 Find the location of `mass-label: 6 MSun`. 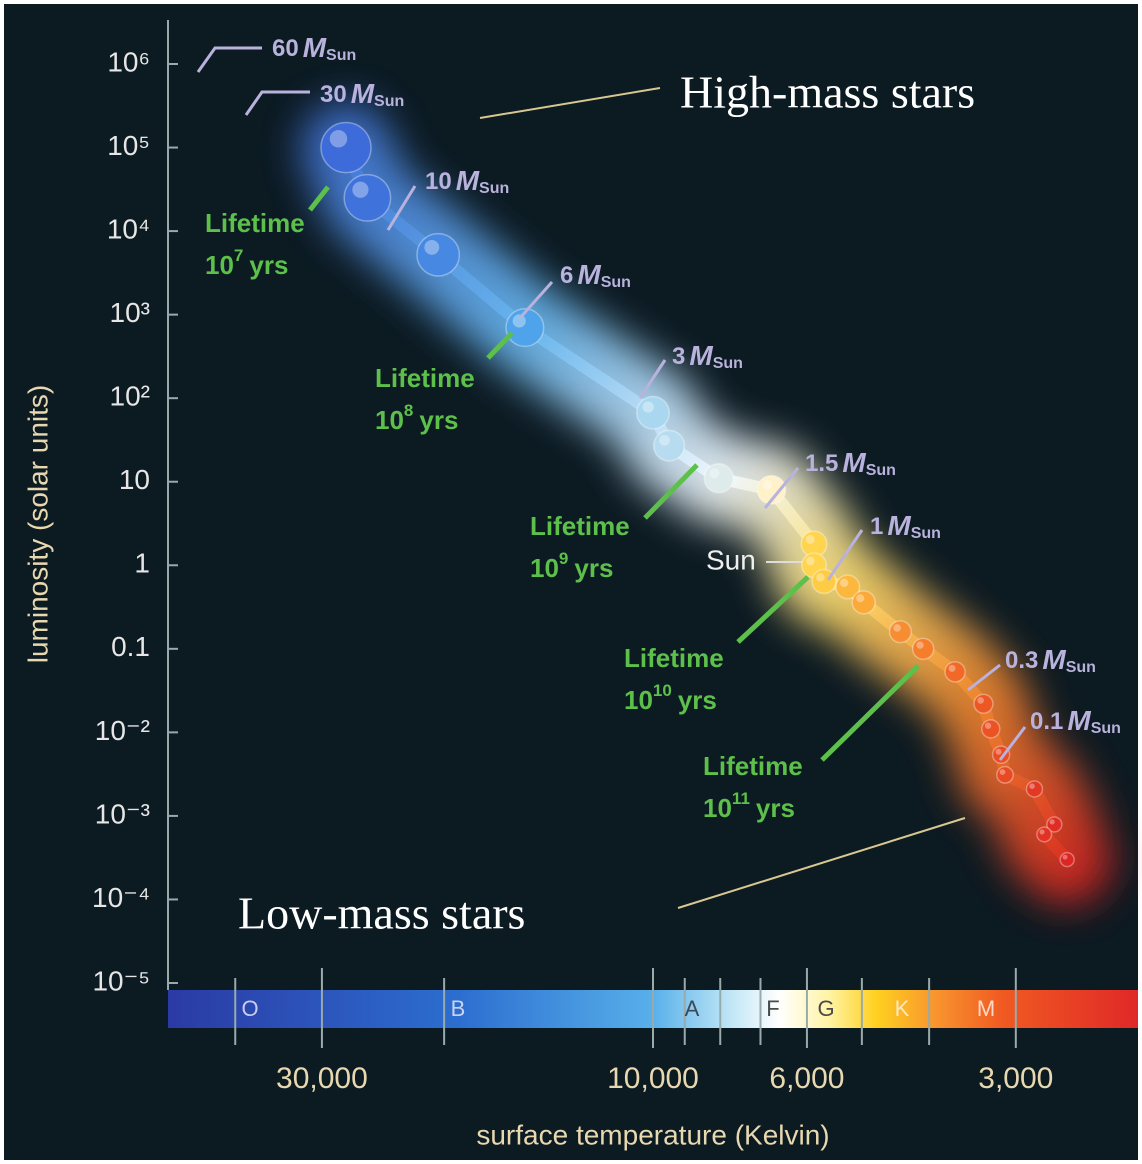

mass-label: 6 MSun is located at coordinates (595, 275).